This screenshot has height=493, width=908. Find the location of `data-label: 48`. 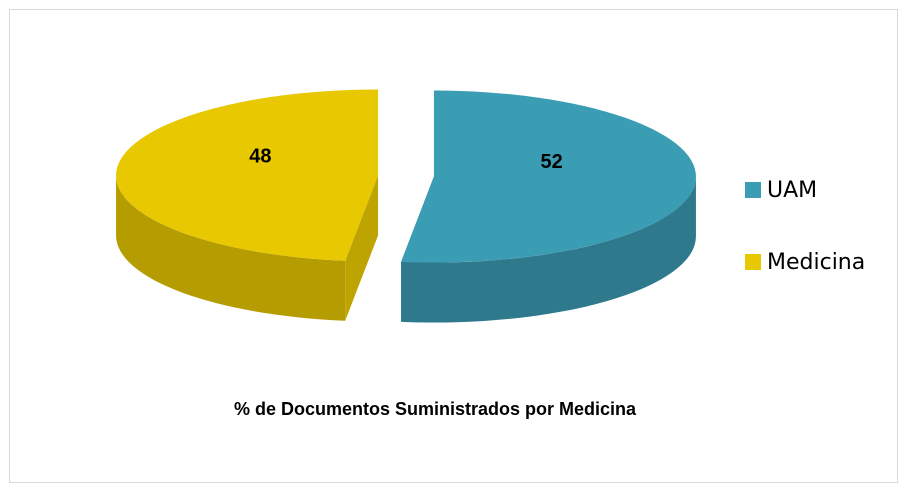

data-label: 48 is located at coordinates (260, 156).